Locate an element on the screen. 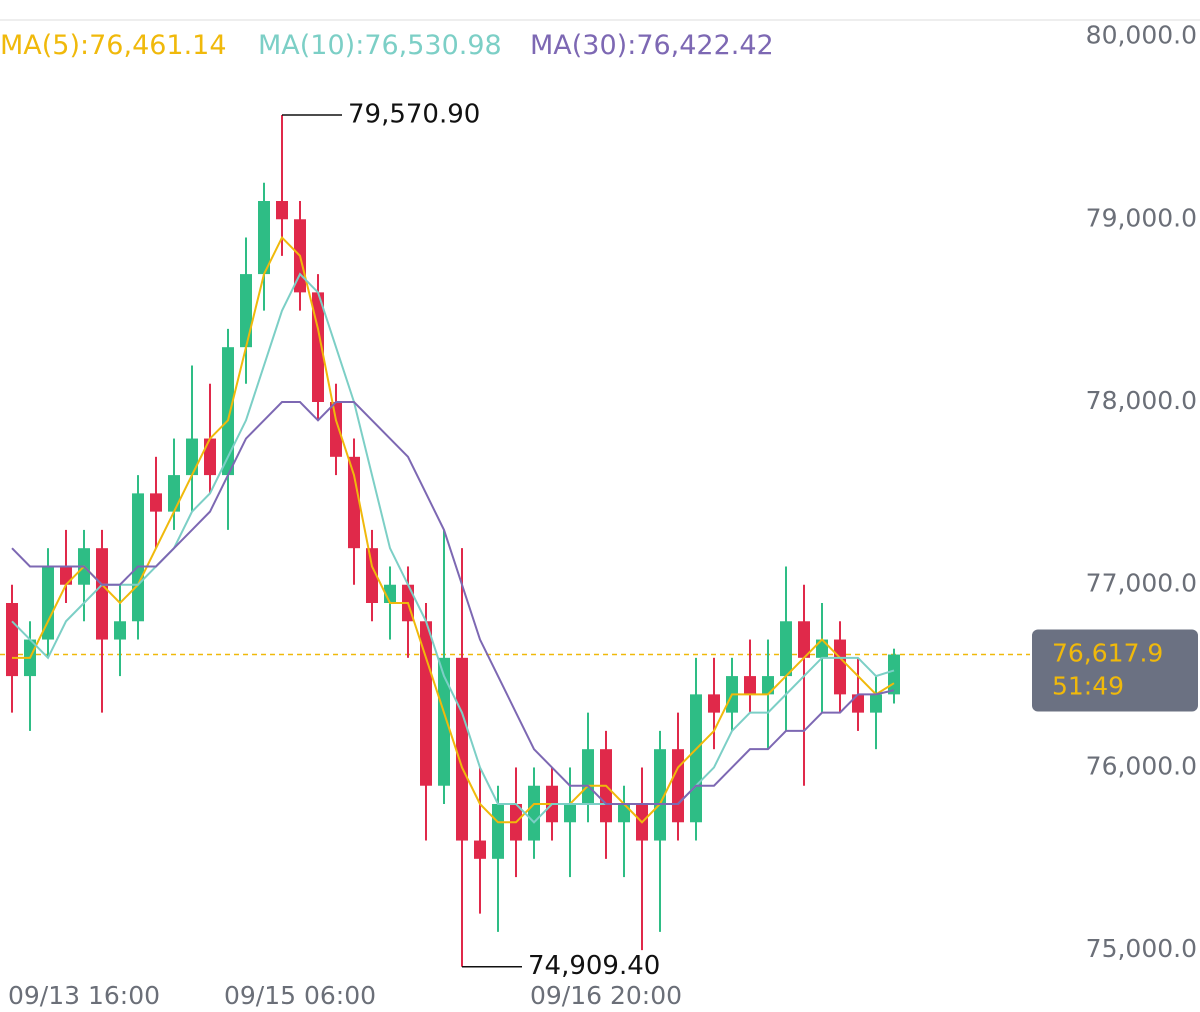 The image size is (1200, 1012). x-tick-label: 09/16 20:00 is located at coordinates (606, 995).